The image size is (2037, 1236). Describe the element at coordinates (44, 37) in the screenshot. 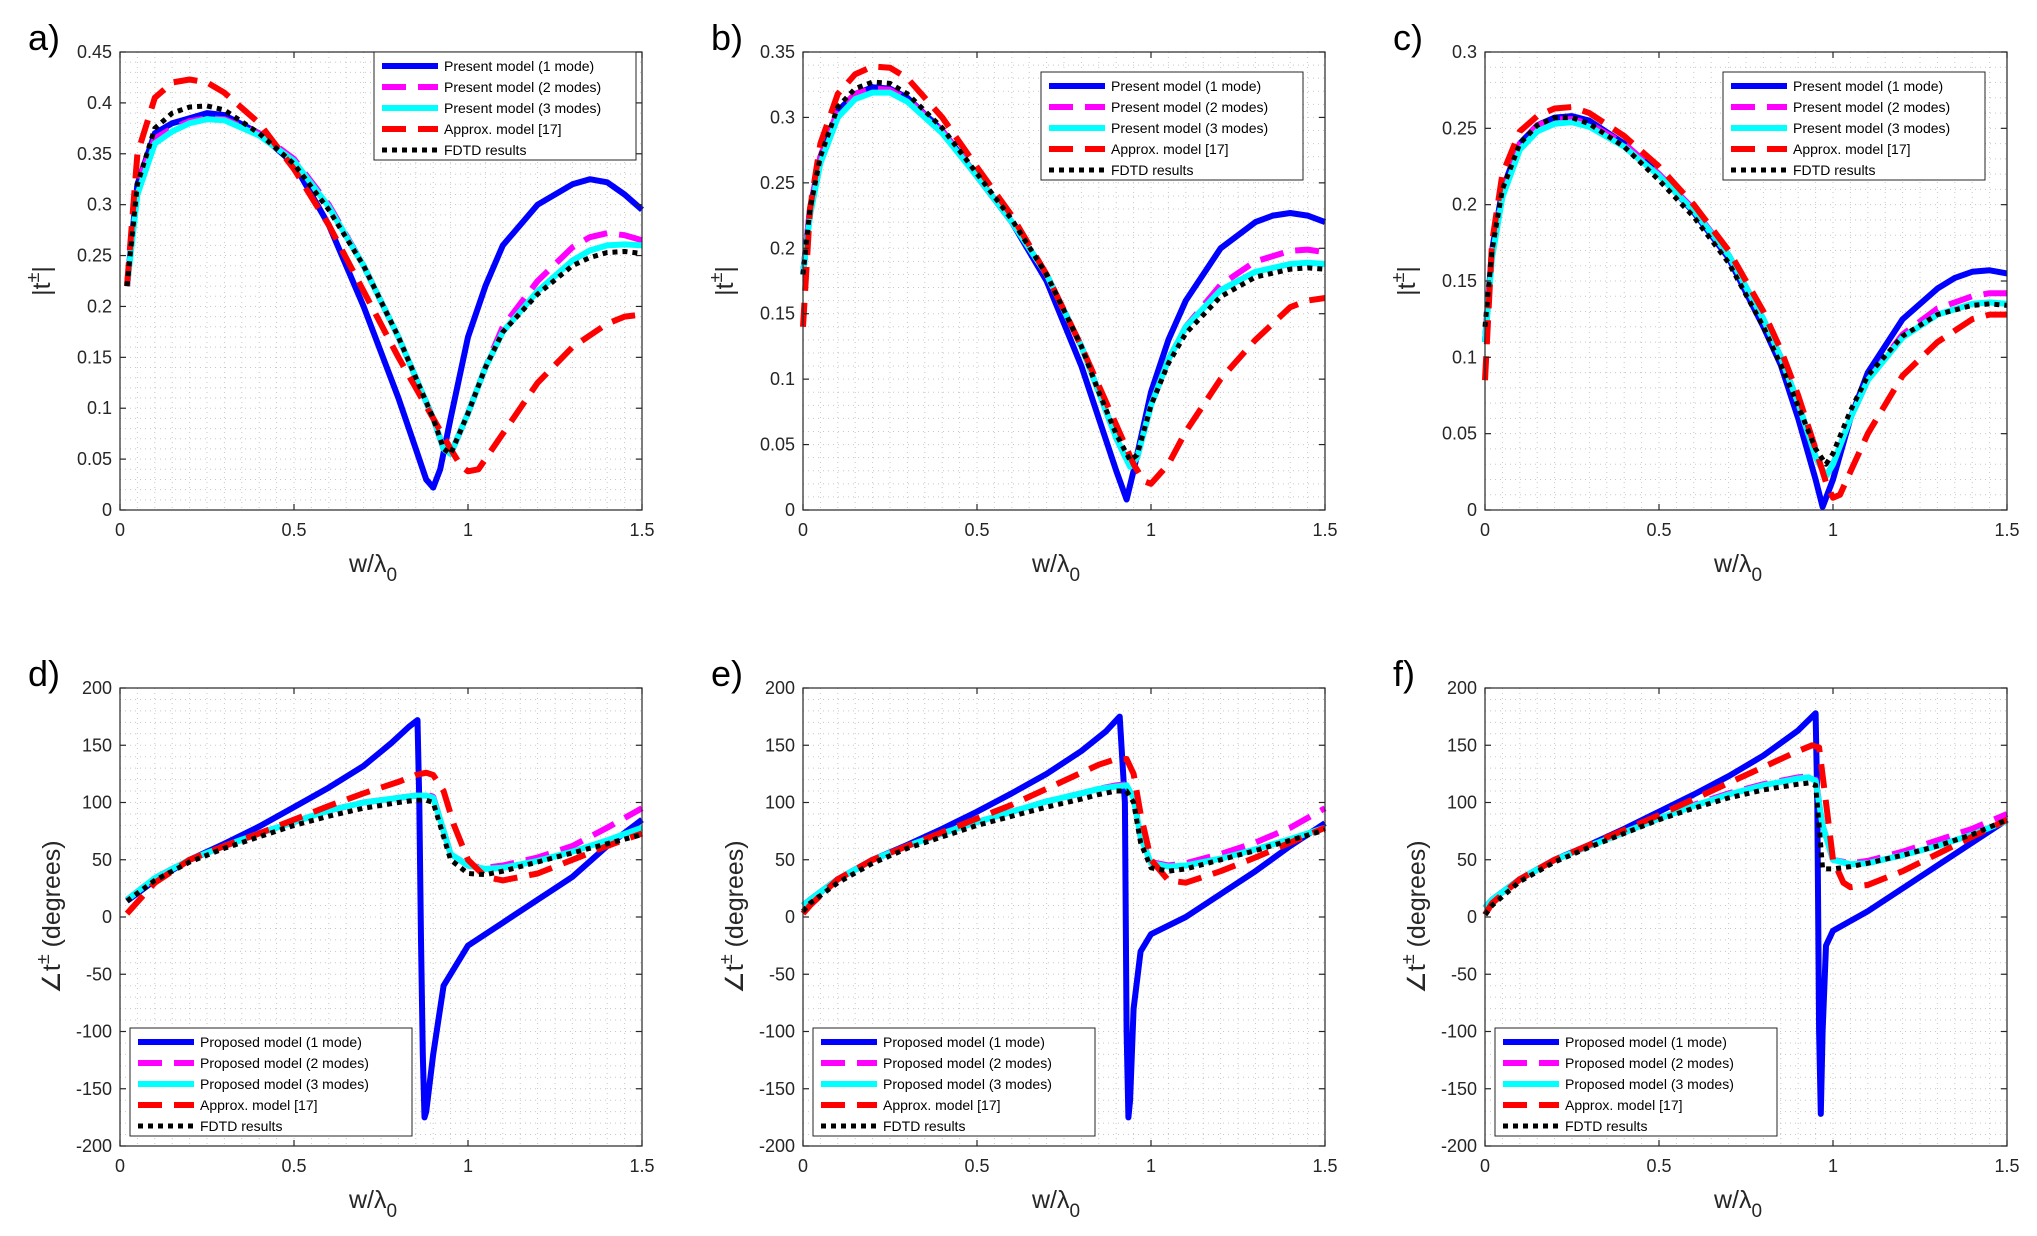

I see `panel-label: a)` at that location.